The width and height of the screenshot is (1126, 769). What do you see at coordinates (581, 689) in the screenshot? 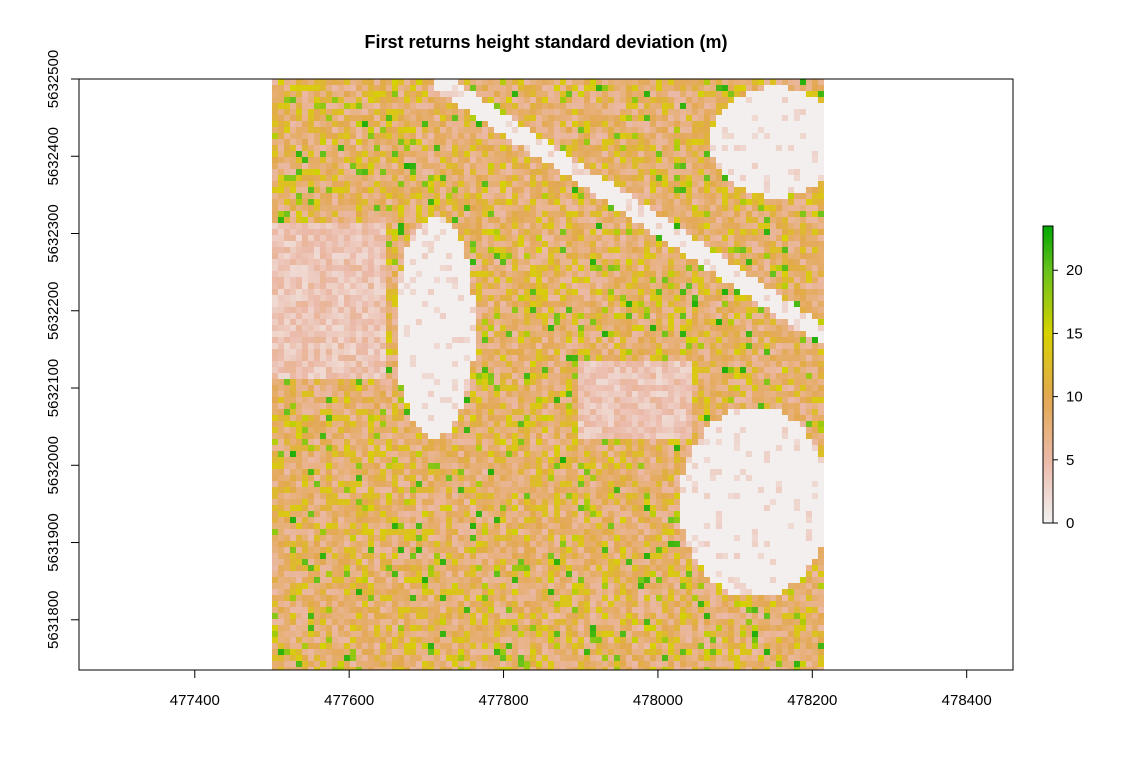
I see `x-axis: 477400 477600 477800 478000 478200 478400` at bounding box center [581, 689].